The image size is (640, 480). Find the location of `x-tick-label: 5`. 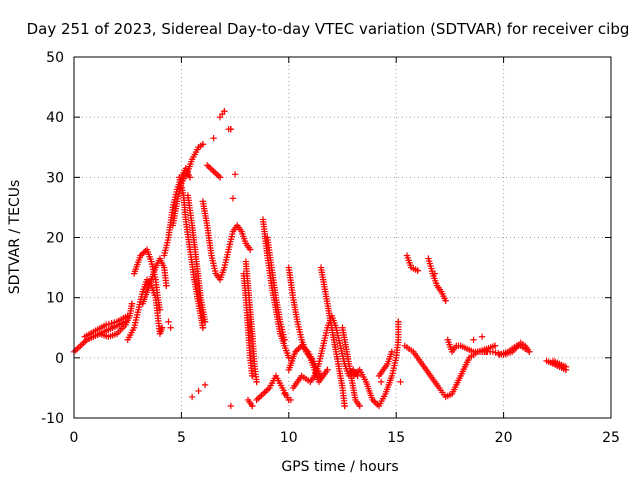

x-tick-label: 5 is located at coordinates (181, 438).